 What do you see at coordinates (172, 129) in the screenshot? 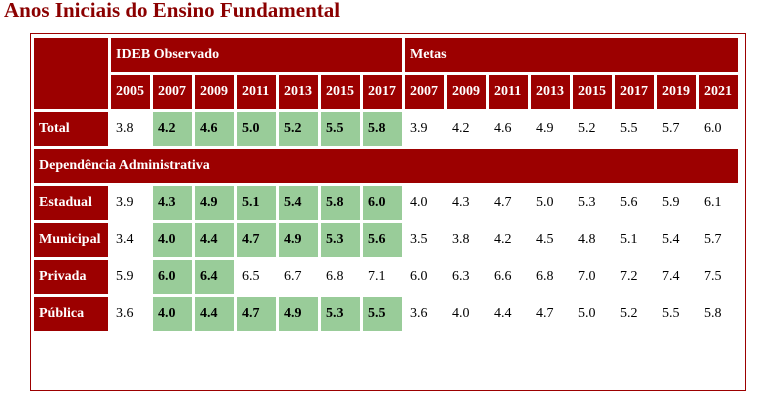
I see `observed-value: 4.2` at bounding box center [172, 129].